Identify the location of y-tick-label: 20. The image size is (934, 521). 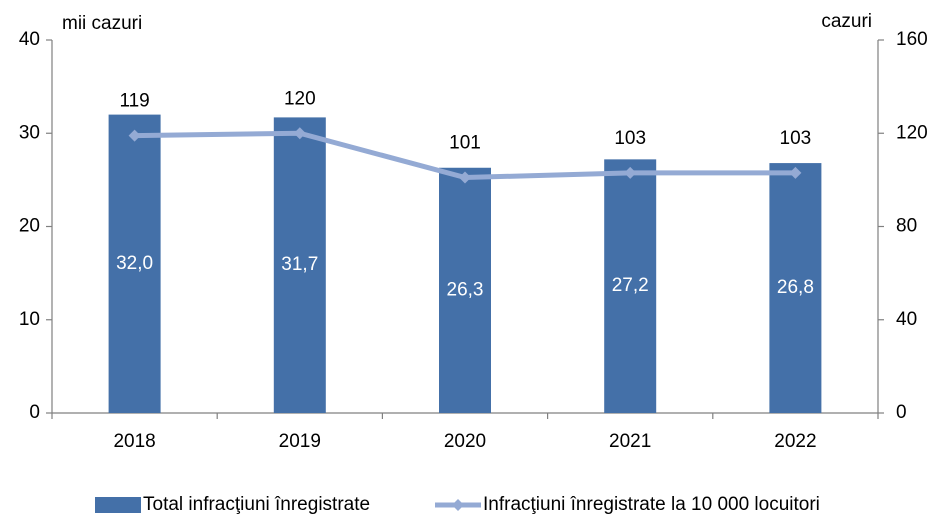
(29, 226).